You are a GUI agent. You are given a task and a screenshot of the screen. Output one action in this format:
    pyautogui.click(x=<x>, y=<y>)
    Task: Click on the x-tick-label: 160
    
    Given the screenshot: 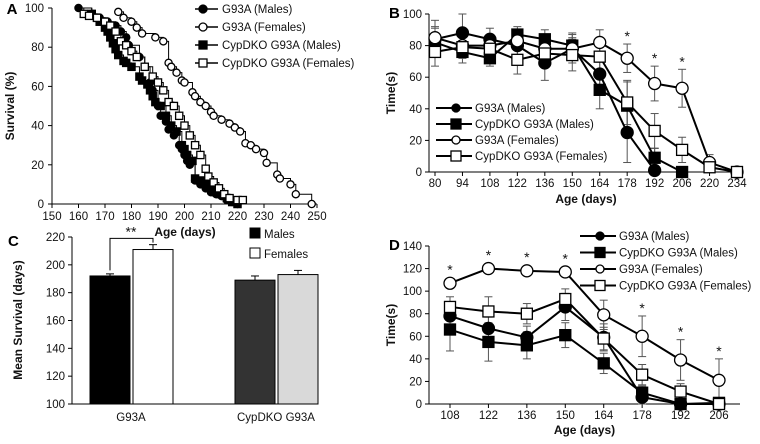 What is the action you would take?
    pyautogui.click(x=78, y=217)
    